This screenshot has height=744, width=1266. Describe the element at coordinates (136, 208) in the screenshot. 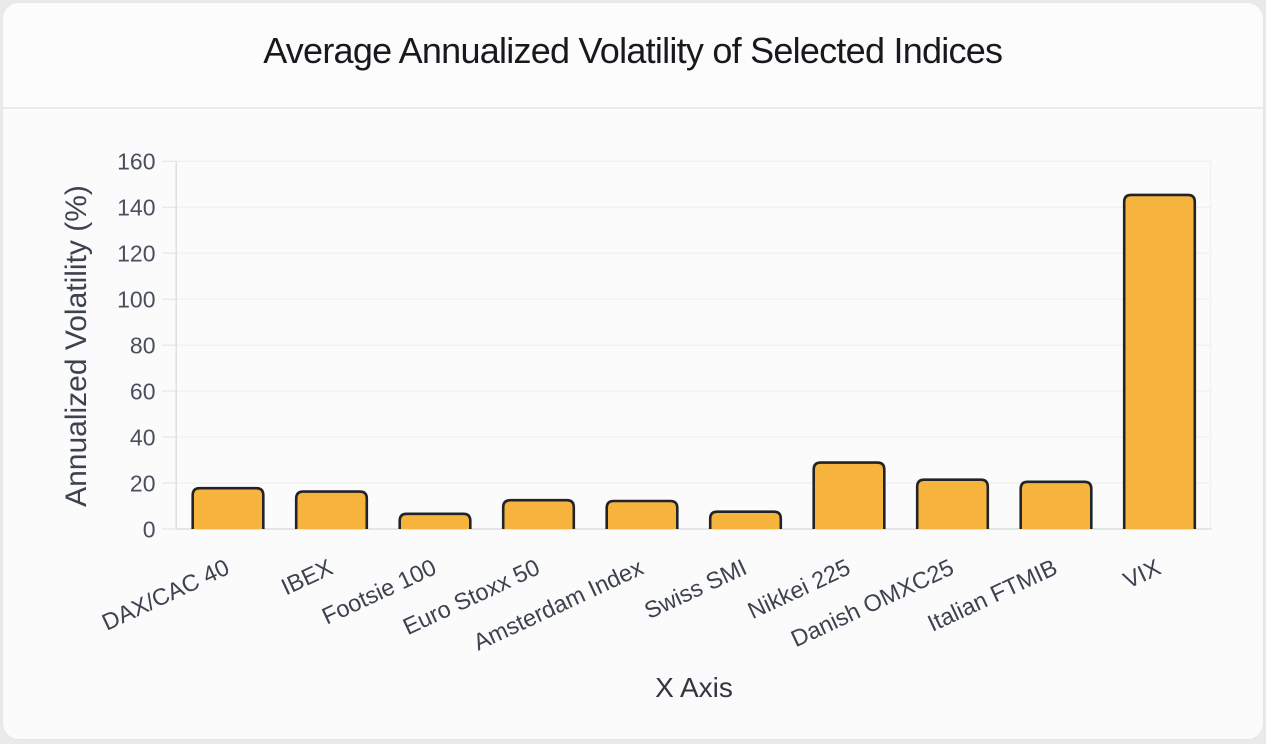

I see `svg-text: 140` at that location.